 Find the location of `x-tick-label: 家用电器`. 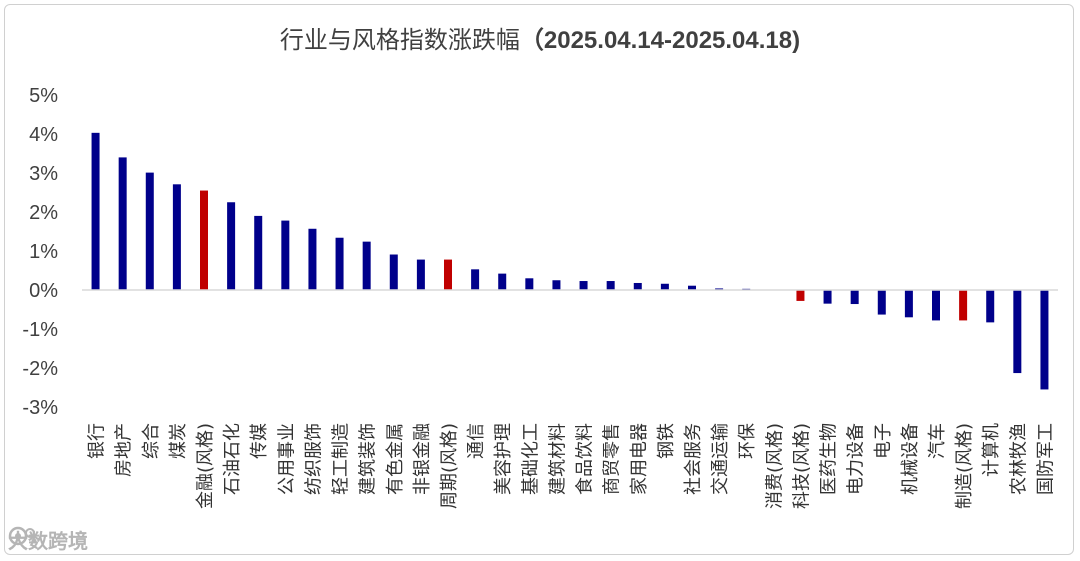

x-tick-label: 家用电器 is located at coordinates (639, 459).